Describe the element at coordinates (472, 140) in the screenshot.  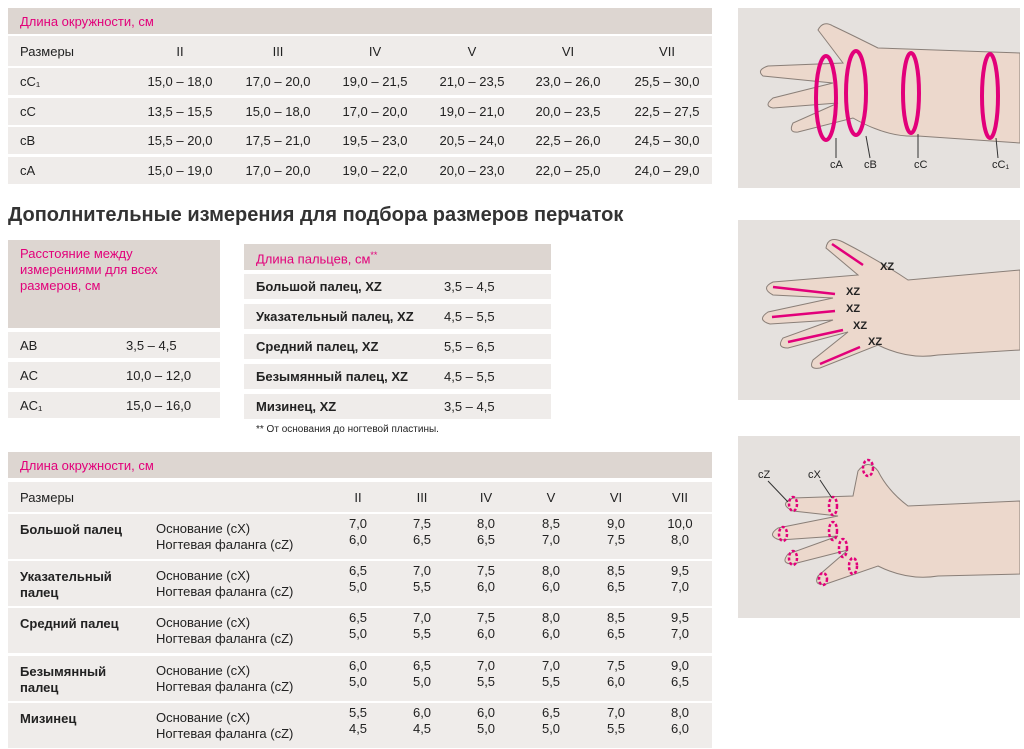
I see `cell: 20,5 – 24,0` at that location.